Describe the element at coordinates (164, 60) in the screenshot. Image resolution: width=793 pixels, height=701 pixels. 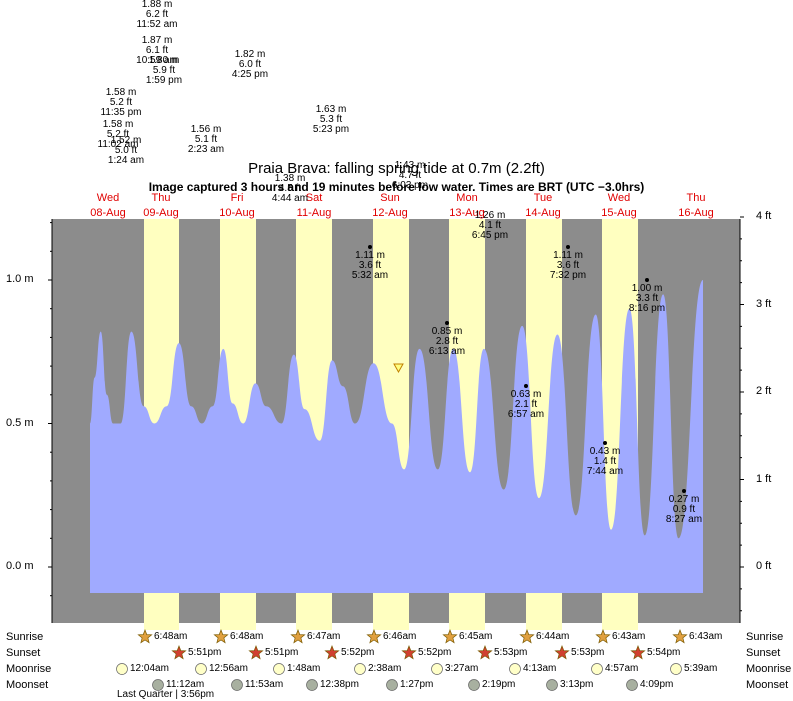
I see `tide-annotation-height-m: 1.80 m` at that location.